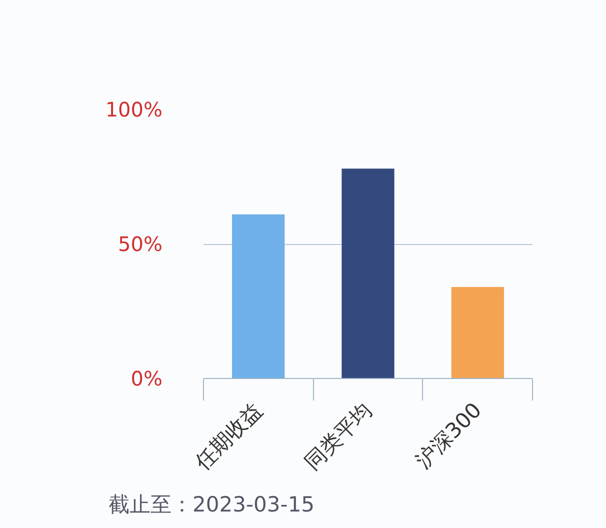 The width and height of the screenshot is (606, 528). I want to click on x-tick-label: 同类平均, so click(338, 436).